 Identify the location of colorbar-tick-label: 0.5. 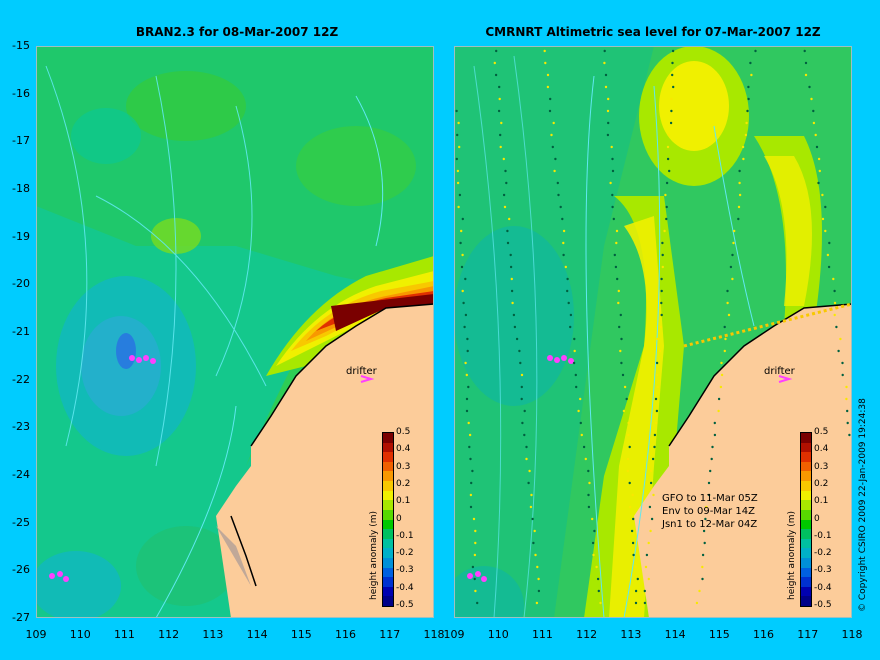
(821, 432).